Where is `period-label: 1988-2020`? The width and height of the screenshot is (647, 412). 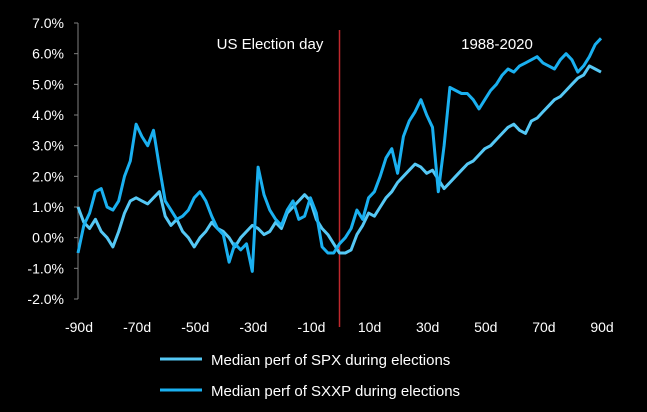
period-label: 1988-2020 is located at coordinates (497, 44).